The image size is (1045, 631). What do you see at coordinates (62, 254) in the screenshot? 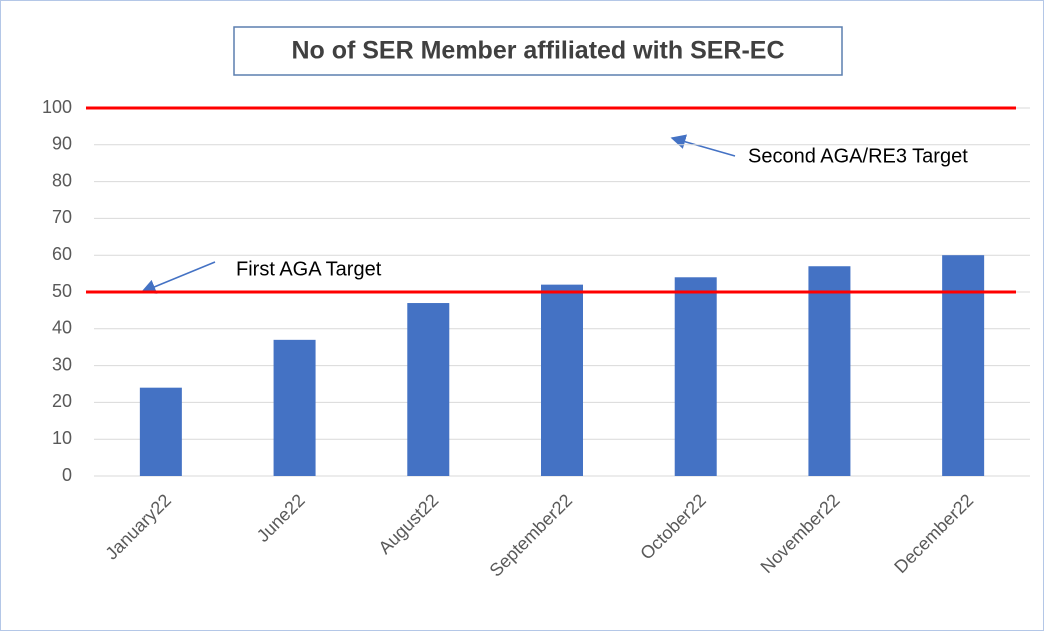
I see `y-tick-label: 60` at bounding box center [62, 254].